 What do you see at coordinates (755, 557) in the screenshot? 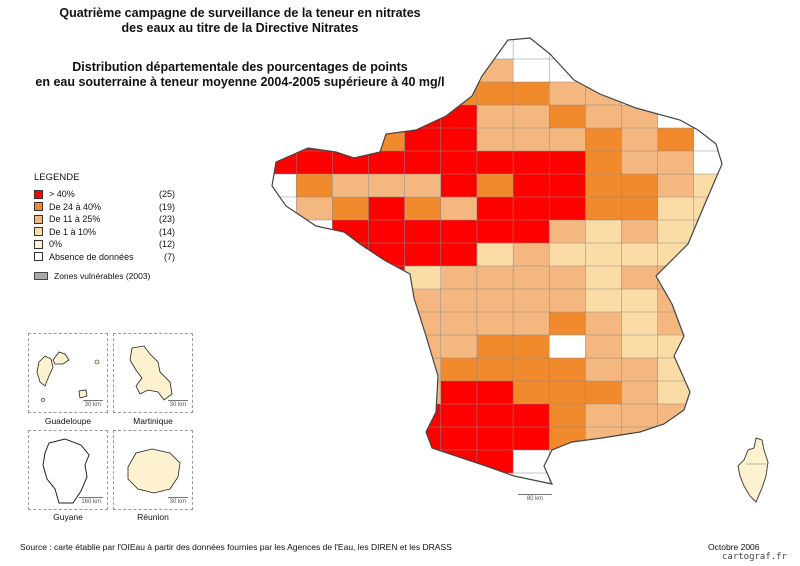
I see `credit-watermark: cartograf.fr` at bounding box center [755, 557].